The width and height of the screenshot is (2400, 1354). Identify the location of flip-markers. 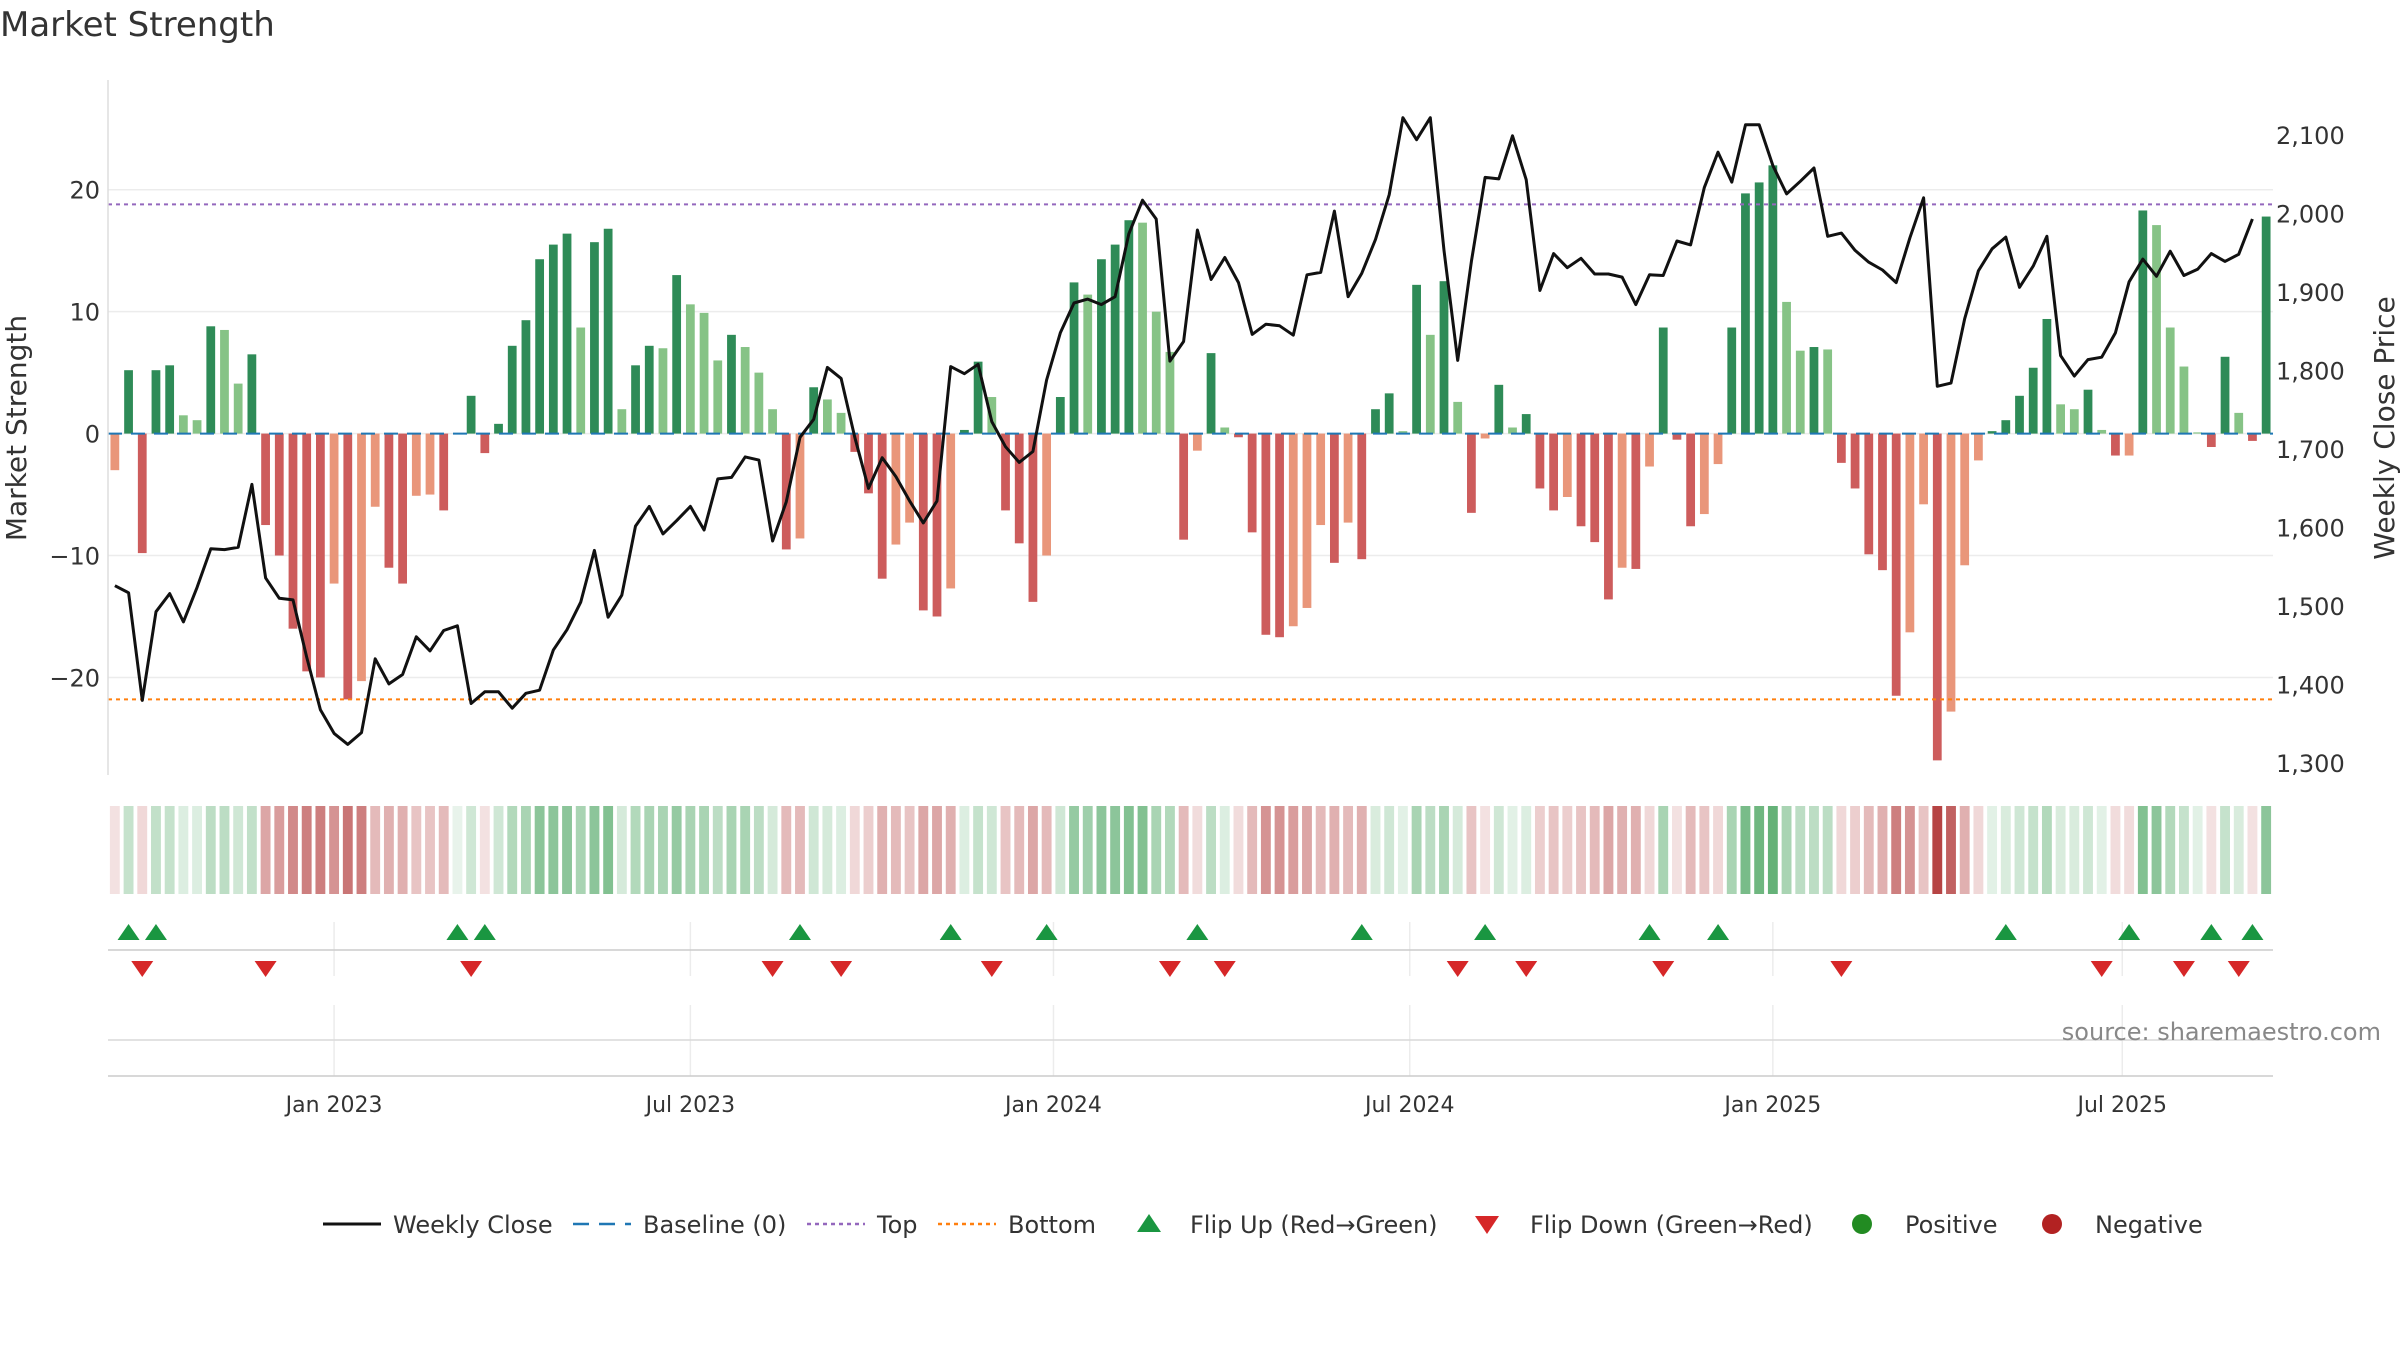
(1190, 950).